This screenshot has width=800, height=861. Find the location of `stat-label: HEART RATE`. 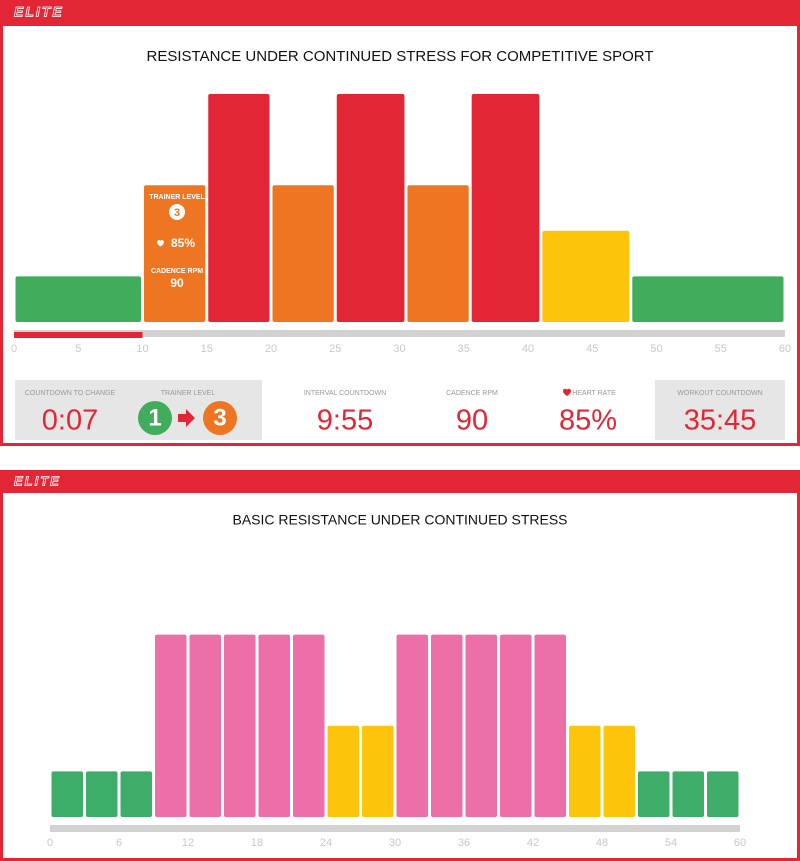

stat-label: HEART RATE is located at coordinates (594, 393).